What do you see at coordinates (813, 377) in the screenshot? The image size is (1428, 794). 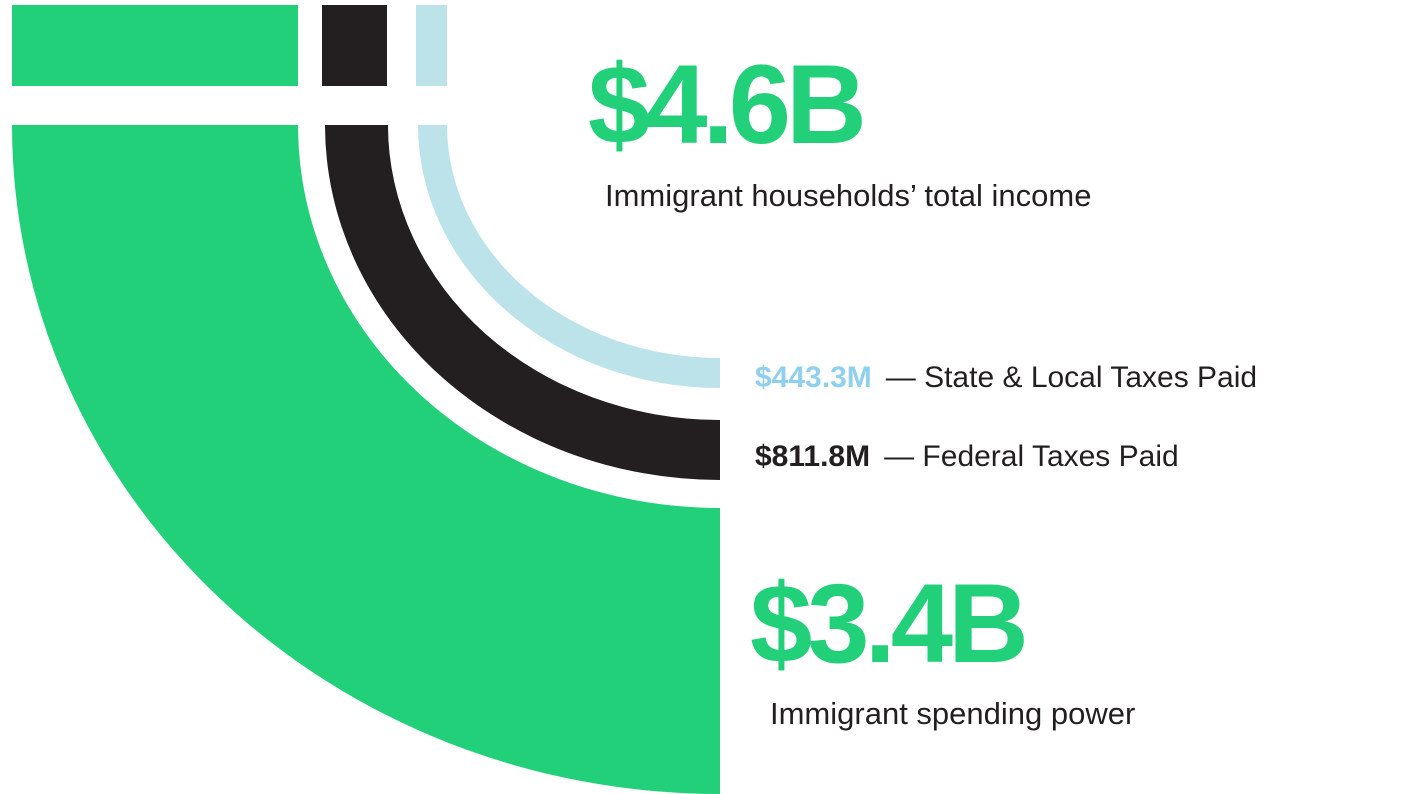 I see `state-local-value: $443.3M` at bounding box center [813, 377].